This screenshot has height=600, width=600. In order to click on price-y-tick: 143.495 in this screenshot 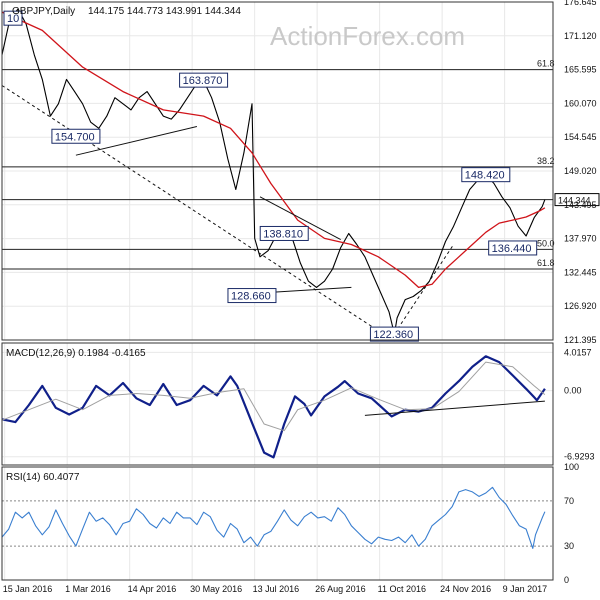, I will do `click(580, 205)`.